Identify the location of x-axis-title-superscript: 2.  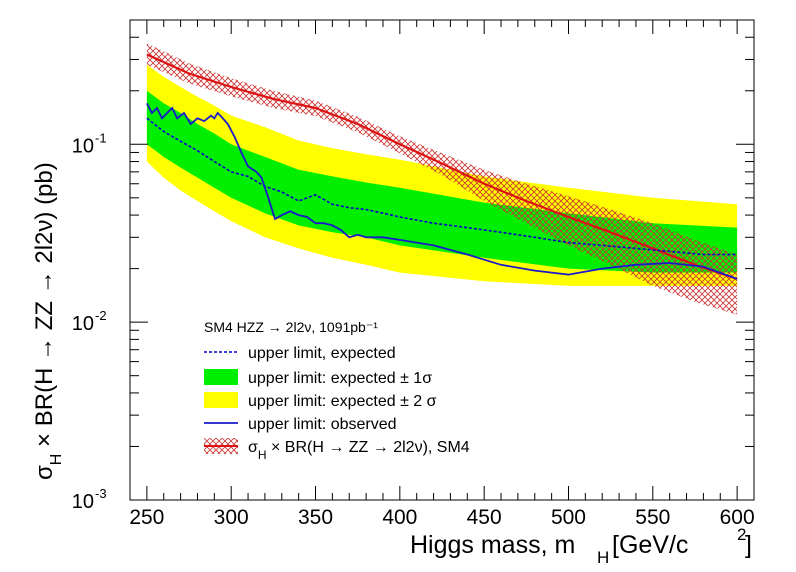
(741, 534).